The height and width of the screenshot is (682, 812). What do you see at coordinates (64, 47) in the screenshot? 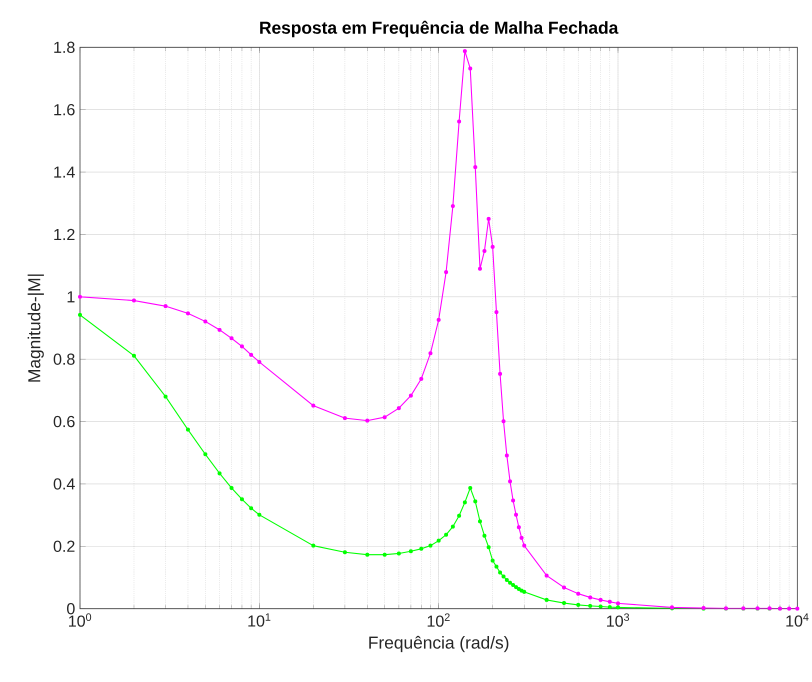
I see `y-tick-label: 1.8` at bounding box center [64, 47].